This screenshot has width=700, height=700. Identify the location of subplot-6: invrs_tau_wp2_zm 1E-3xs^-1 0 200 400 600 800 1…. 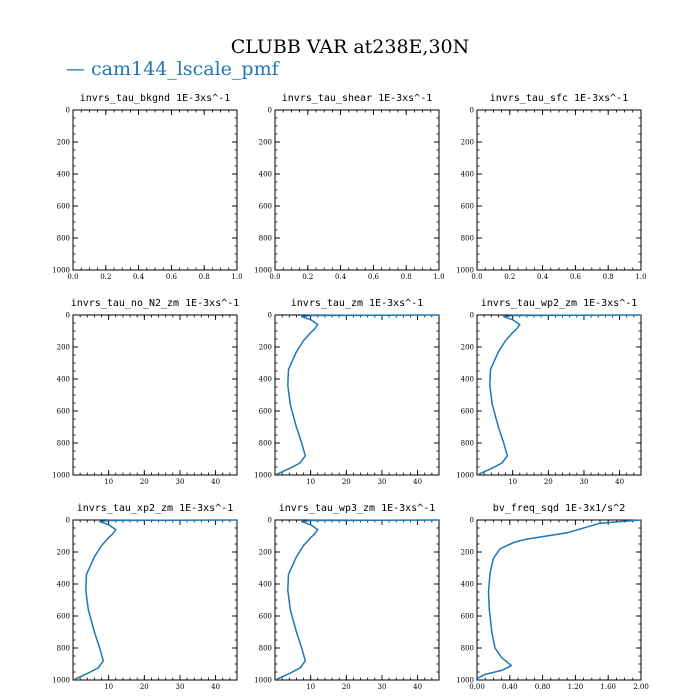
(549, 392).